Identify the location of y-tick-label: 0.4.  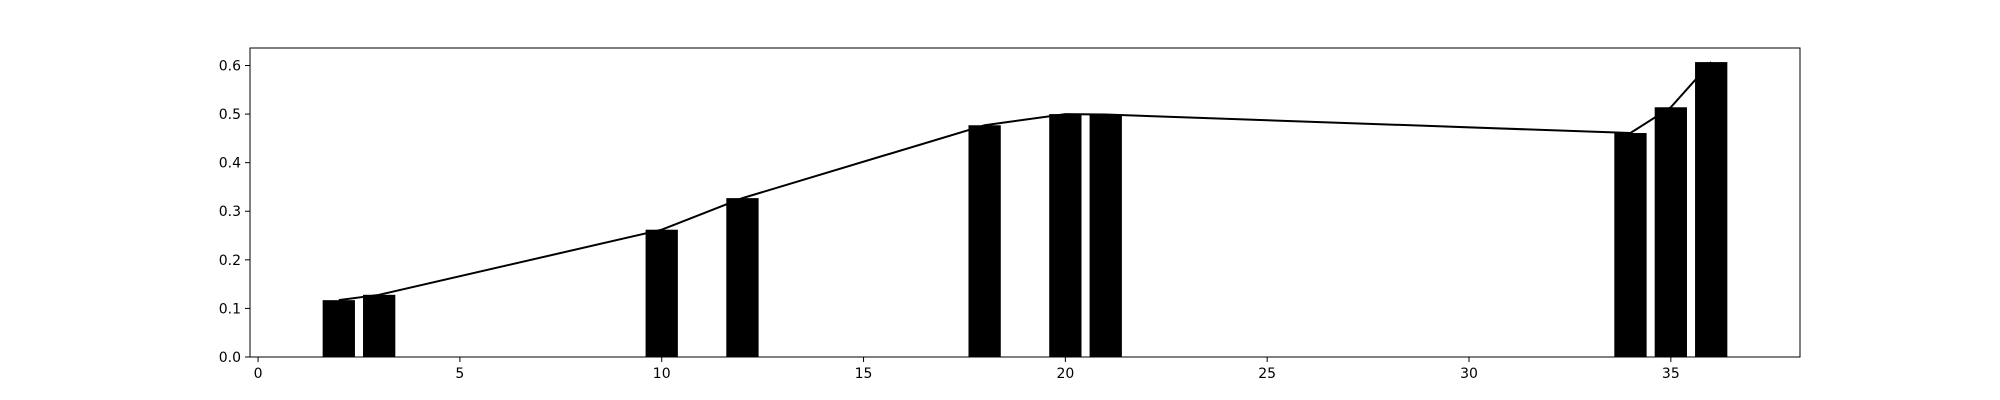
(230, 164).